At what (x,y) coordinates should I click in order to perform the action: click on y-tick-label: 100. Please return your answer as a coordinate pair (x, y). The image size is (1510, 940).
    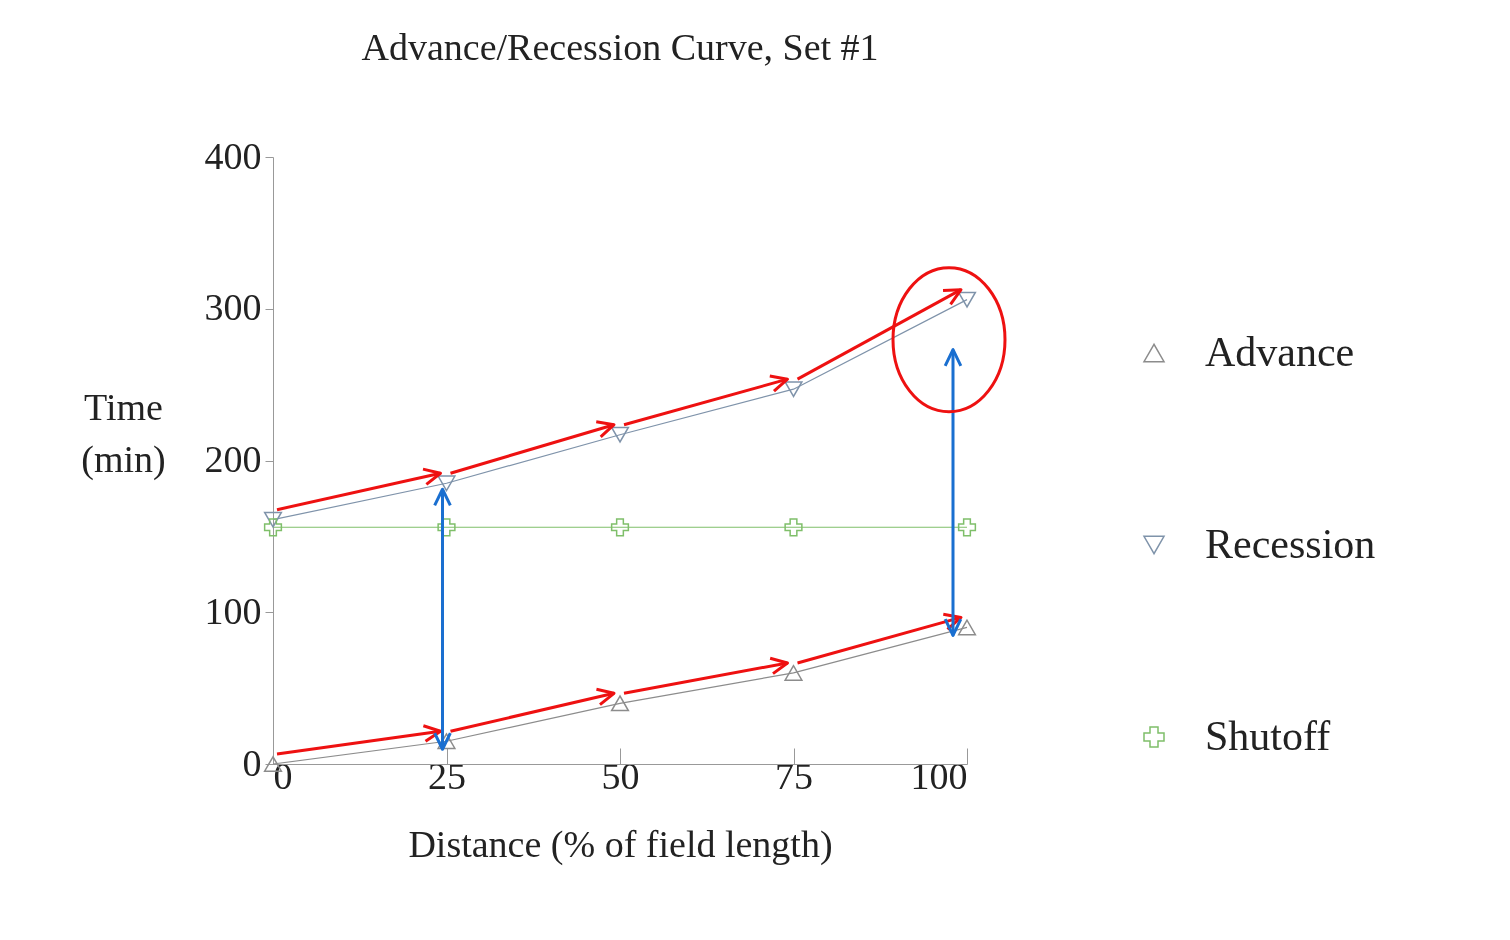
    Looking at the image, I should click on (233, 610).